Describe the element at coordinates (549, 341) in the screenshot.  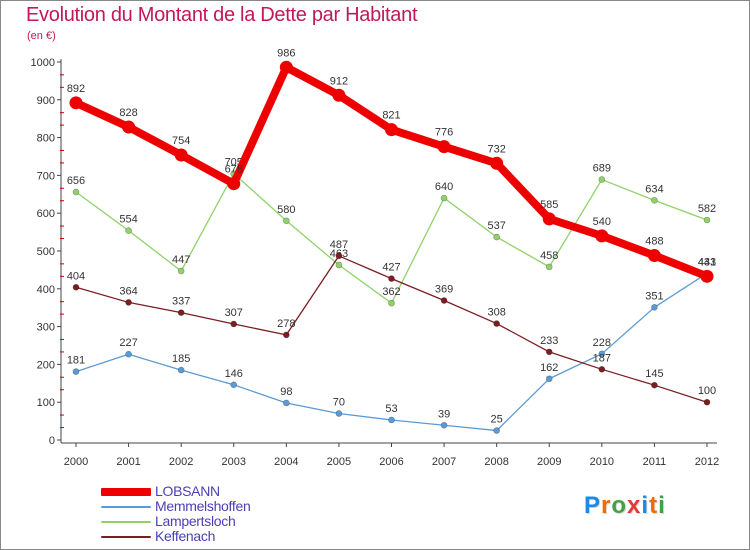
I see `data-label-keffenach: 233` at that location.